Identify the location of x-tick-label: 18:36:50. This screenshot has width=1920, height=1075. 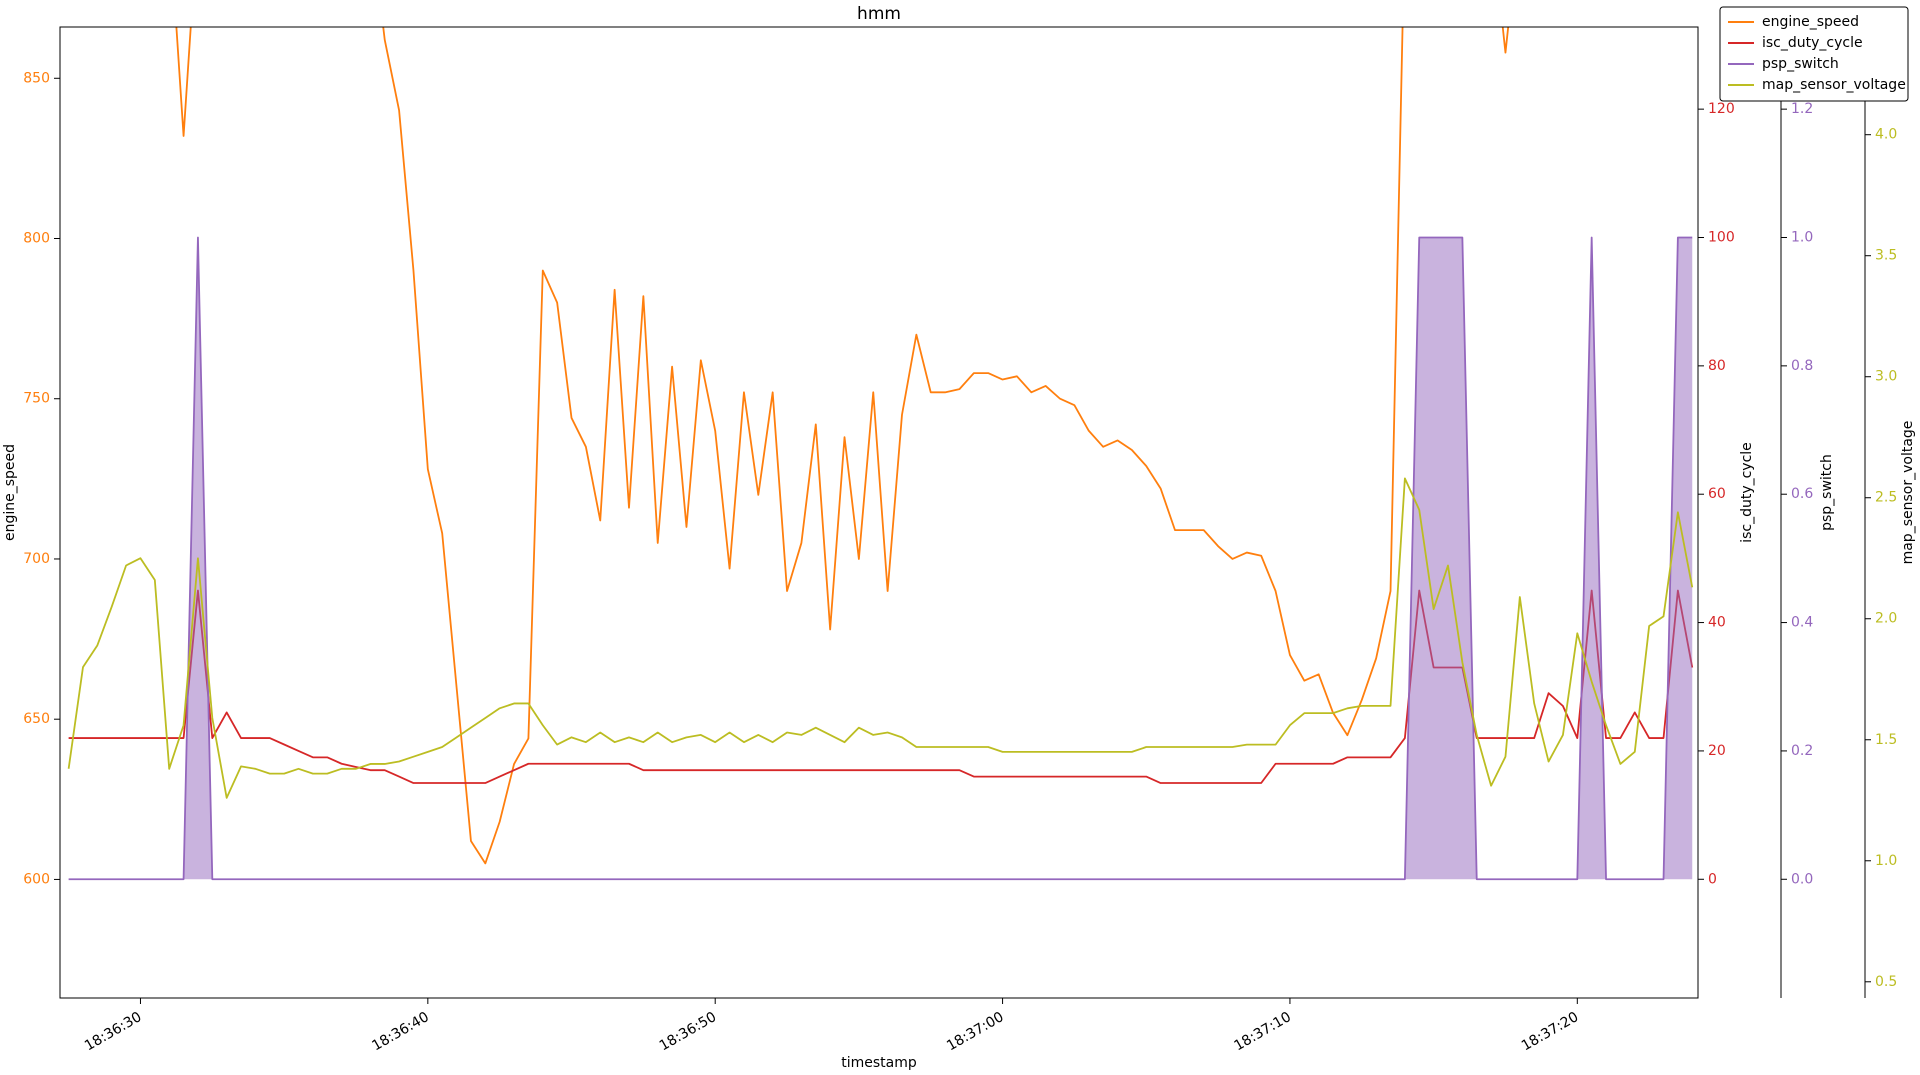
(688, 1031).